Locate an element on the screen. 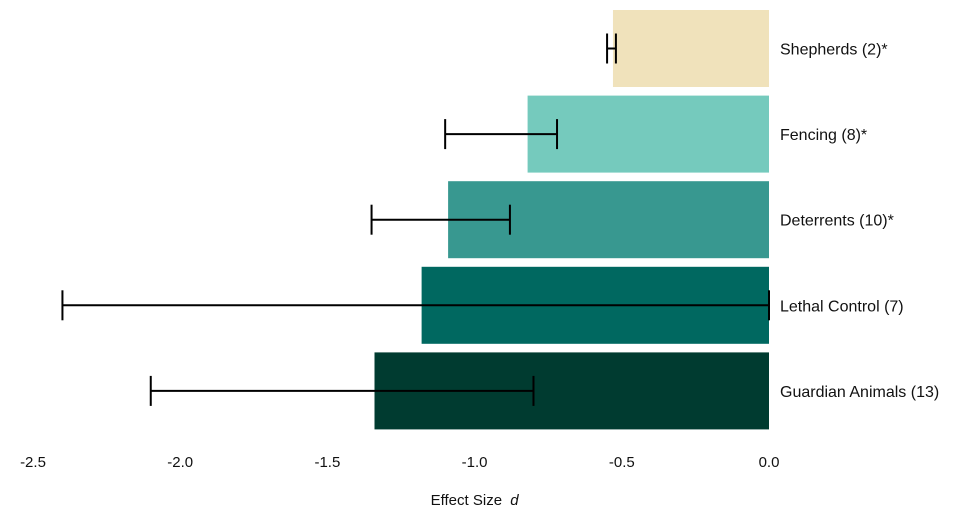 Image resolution: width=965 pixels, height=512 pixels. category-label-0: Shepherds (2)* is located at coordinates (834, 50).